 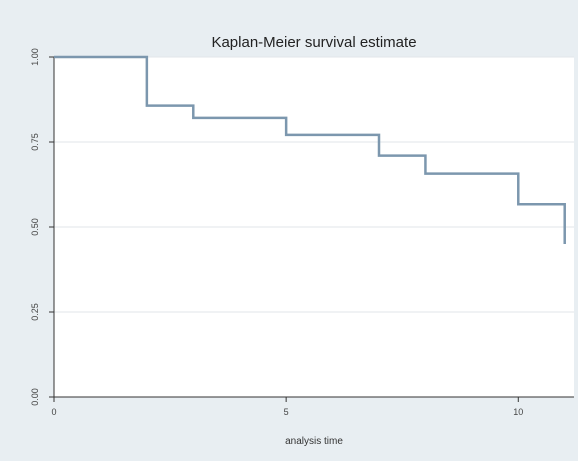 What do you see at coordinates (53, 412) in the screenshot?
I see `x-tick-label: 0` at bounding box center [53, 412].